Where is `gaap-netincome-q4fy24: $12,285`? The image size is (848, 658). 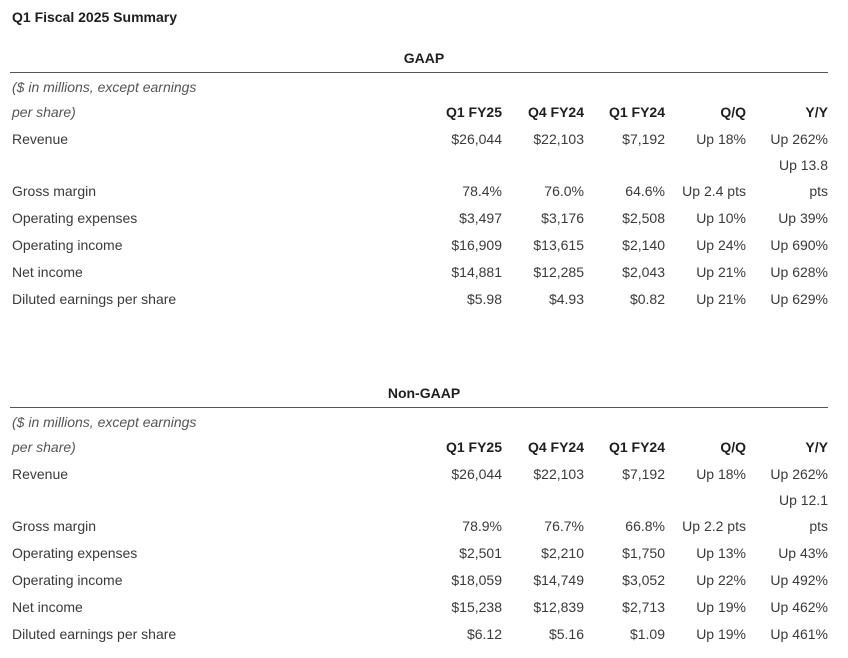
gaap-netincome-q4fy24: $12,285 is located at coordinates (558, 272).